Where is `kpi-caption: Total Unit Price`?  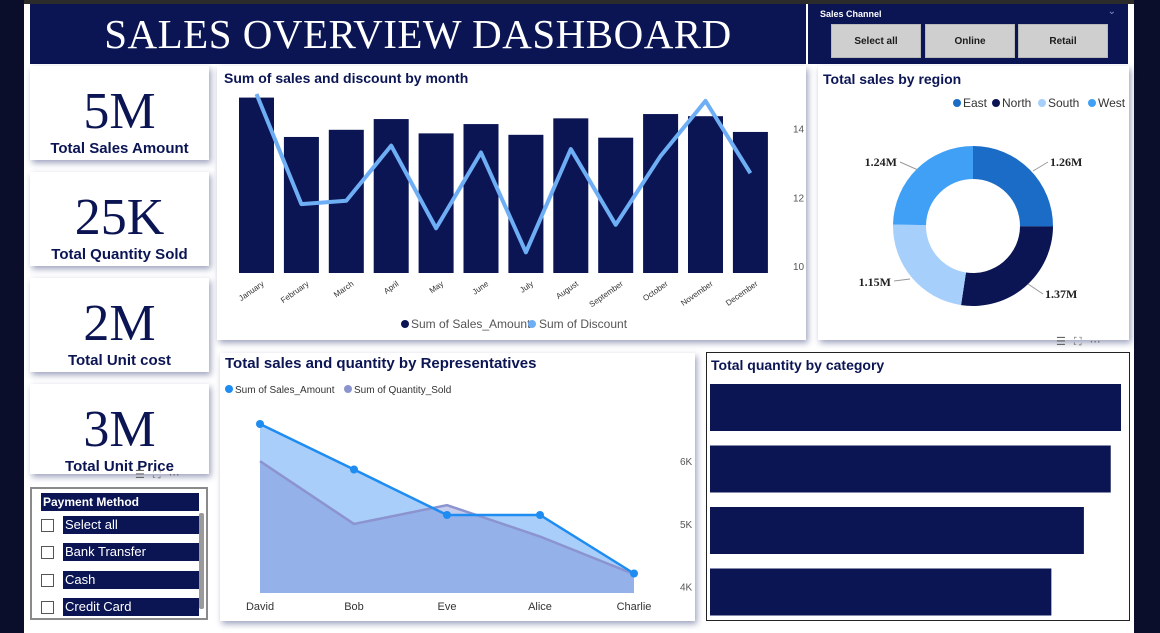 kpi-caption: Total Unit Price is located at coordinates (119, 466).